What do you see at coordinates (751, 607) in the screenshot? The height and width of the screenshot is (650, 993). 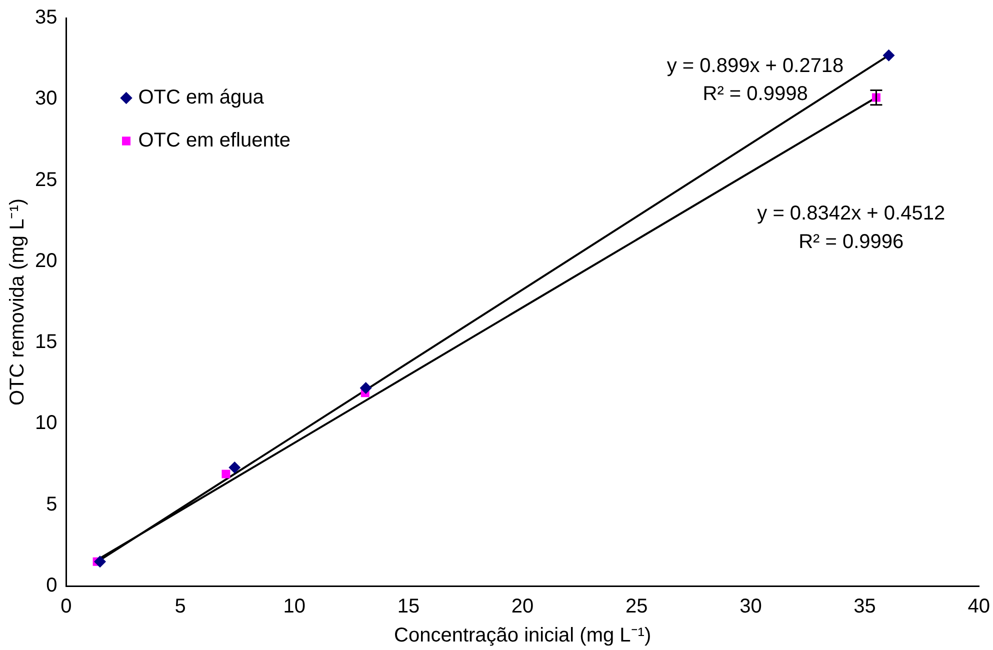 I see `x-tick-label: 30` at bounding box center [751, 607].